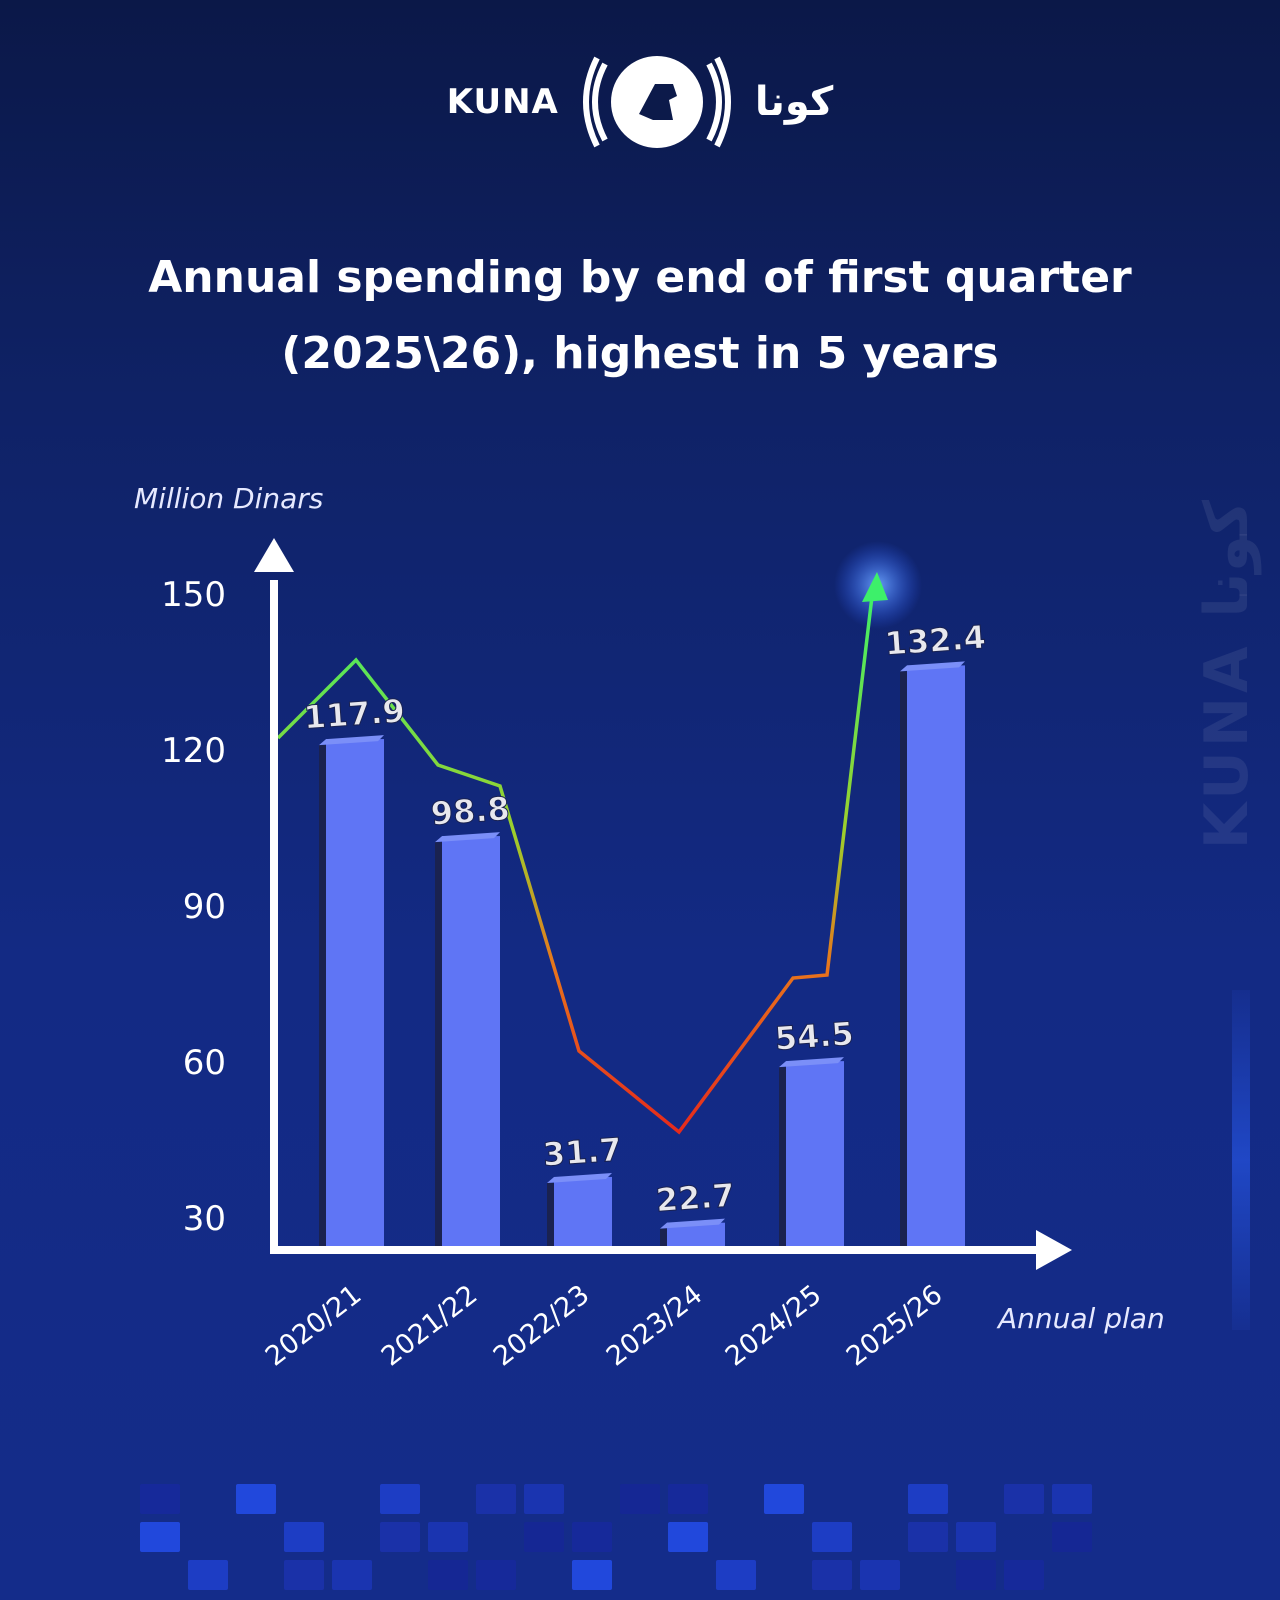 The height and width of the screenshot is (1600, 1280). Describe the element at coordinates (204, 1219) in the screenshot. I see `y-tick-label: 30` at that location.